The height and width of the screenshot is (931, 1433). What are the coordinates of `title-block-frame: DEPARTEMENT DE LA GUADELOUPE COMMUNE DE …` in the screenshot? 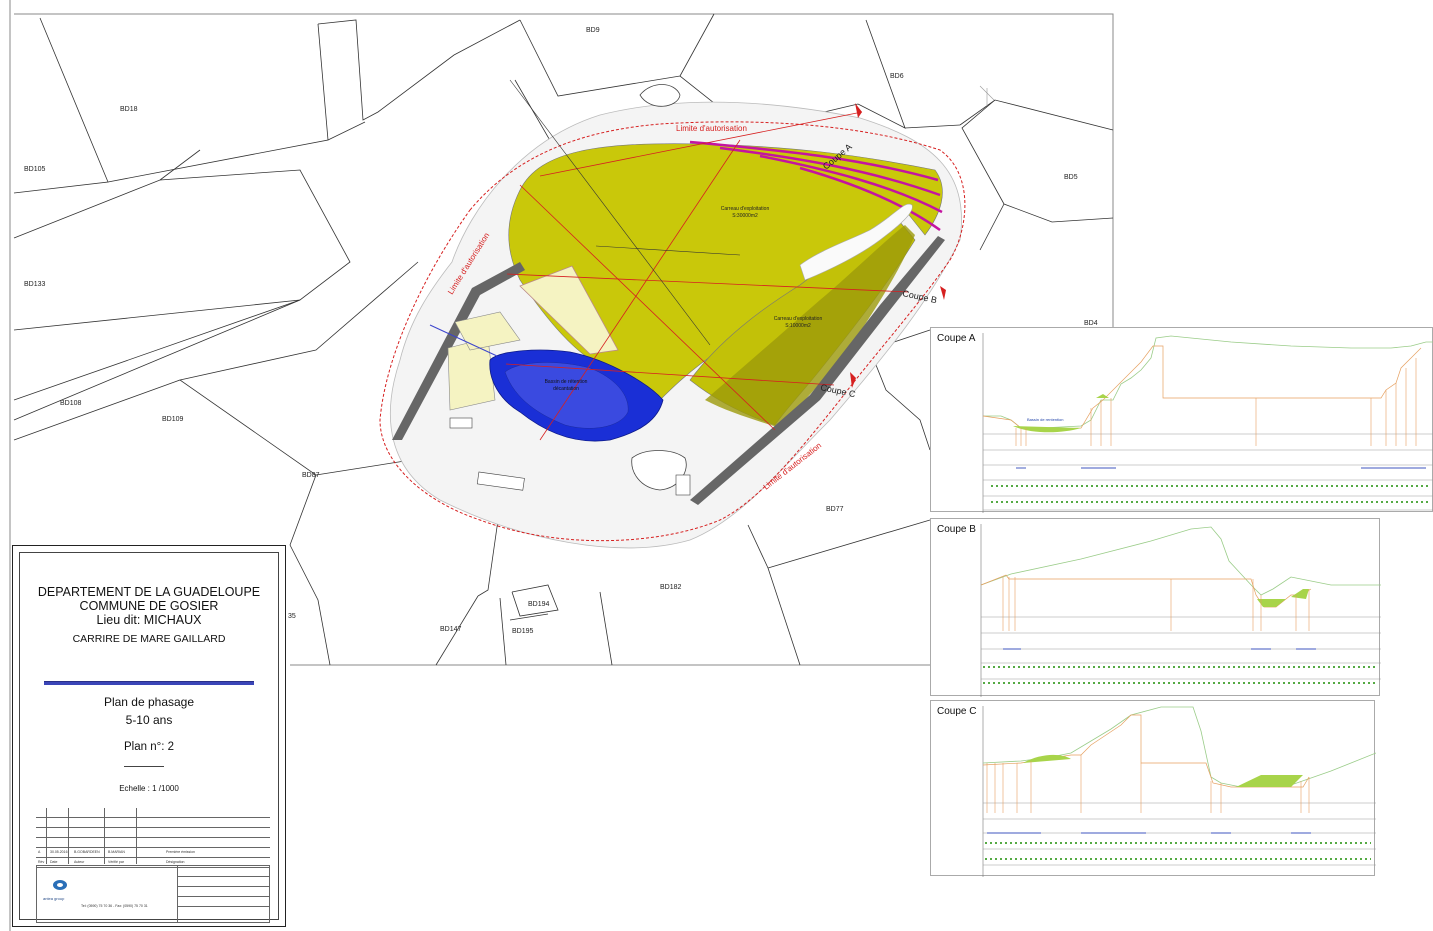 It's located at (149, 737).